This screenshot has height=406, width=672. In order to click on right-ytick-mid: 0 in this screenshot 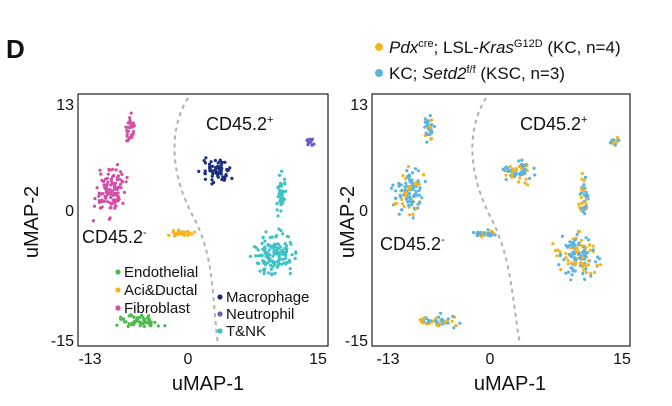, I will do `click(363, 211)`.